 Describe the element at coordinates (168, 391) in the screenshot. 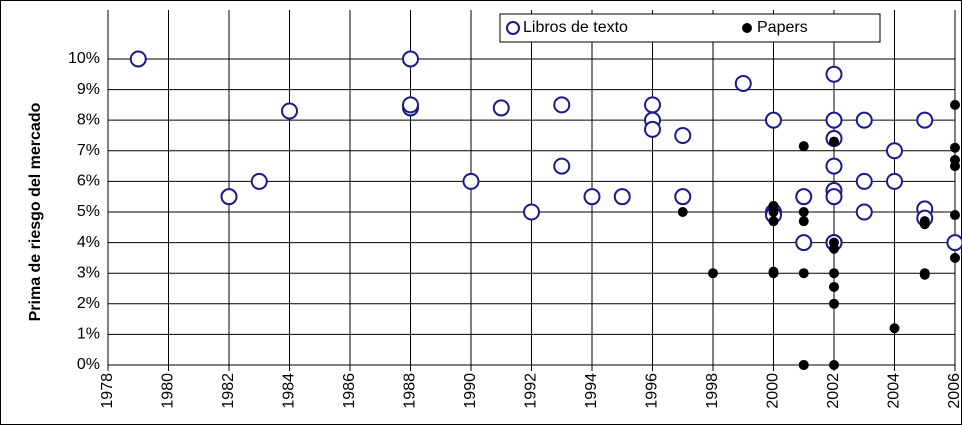

I see `x-tick-label: 1980` at that location.